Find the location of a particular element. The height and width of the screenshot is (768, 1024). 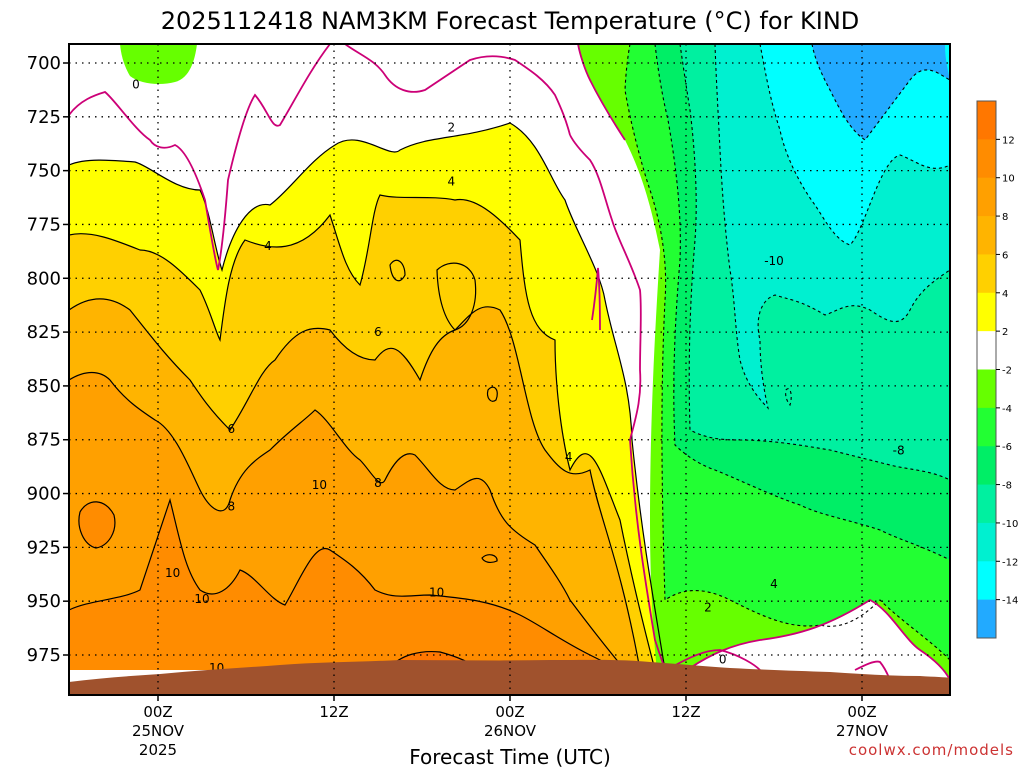

colorbar-tick-label: 10 is located at coordinates (1008, 179).